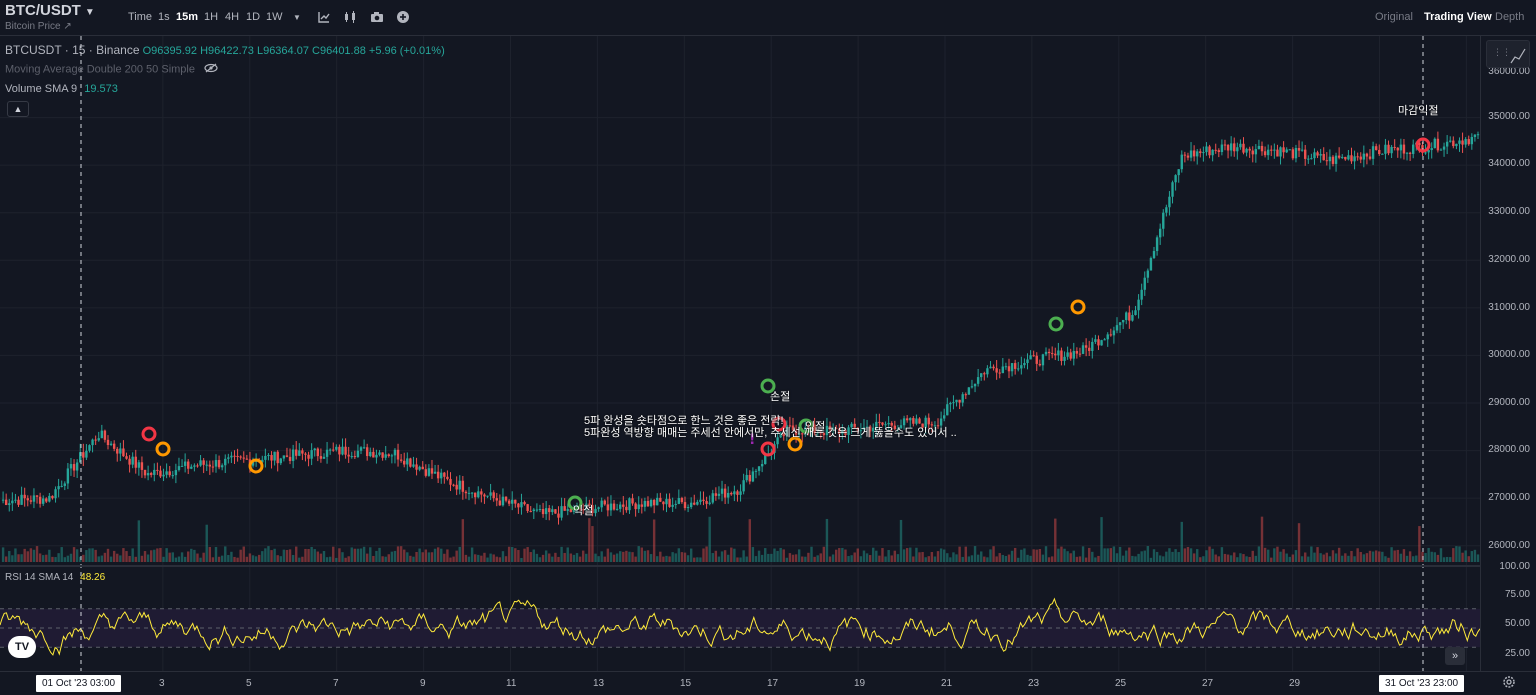 Image resolution: width=1536 pixels, height=695 pixels. Describe the element at coordinates (187, 17) in the screenshot. I see `timeframe-15m: 15m` at that location.